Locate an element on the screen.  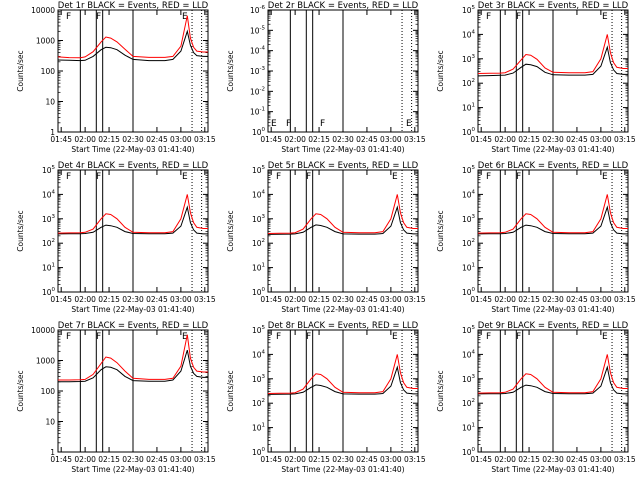
y-tick-label: 10⁻² is located at coordinates (257, 91).